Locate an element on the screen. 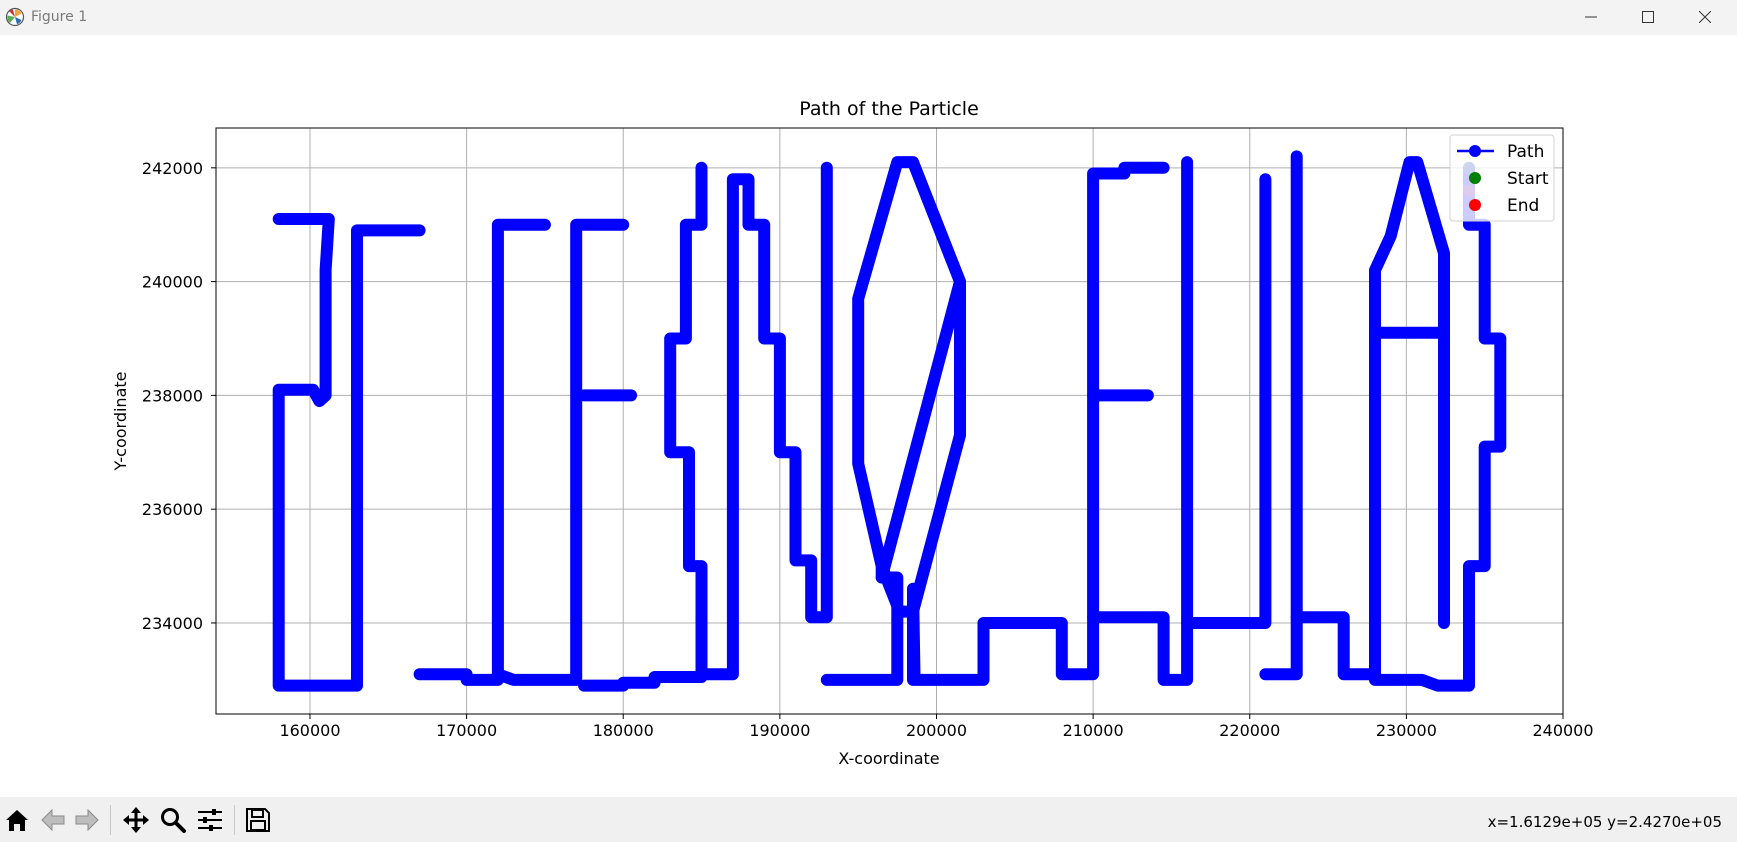  close-icon is located at coordinates (1705, 17).